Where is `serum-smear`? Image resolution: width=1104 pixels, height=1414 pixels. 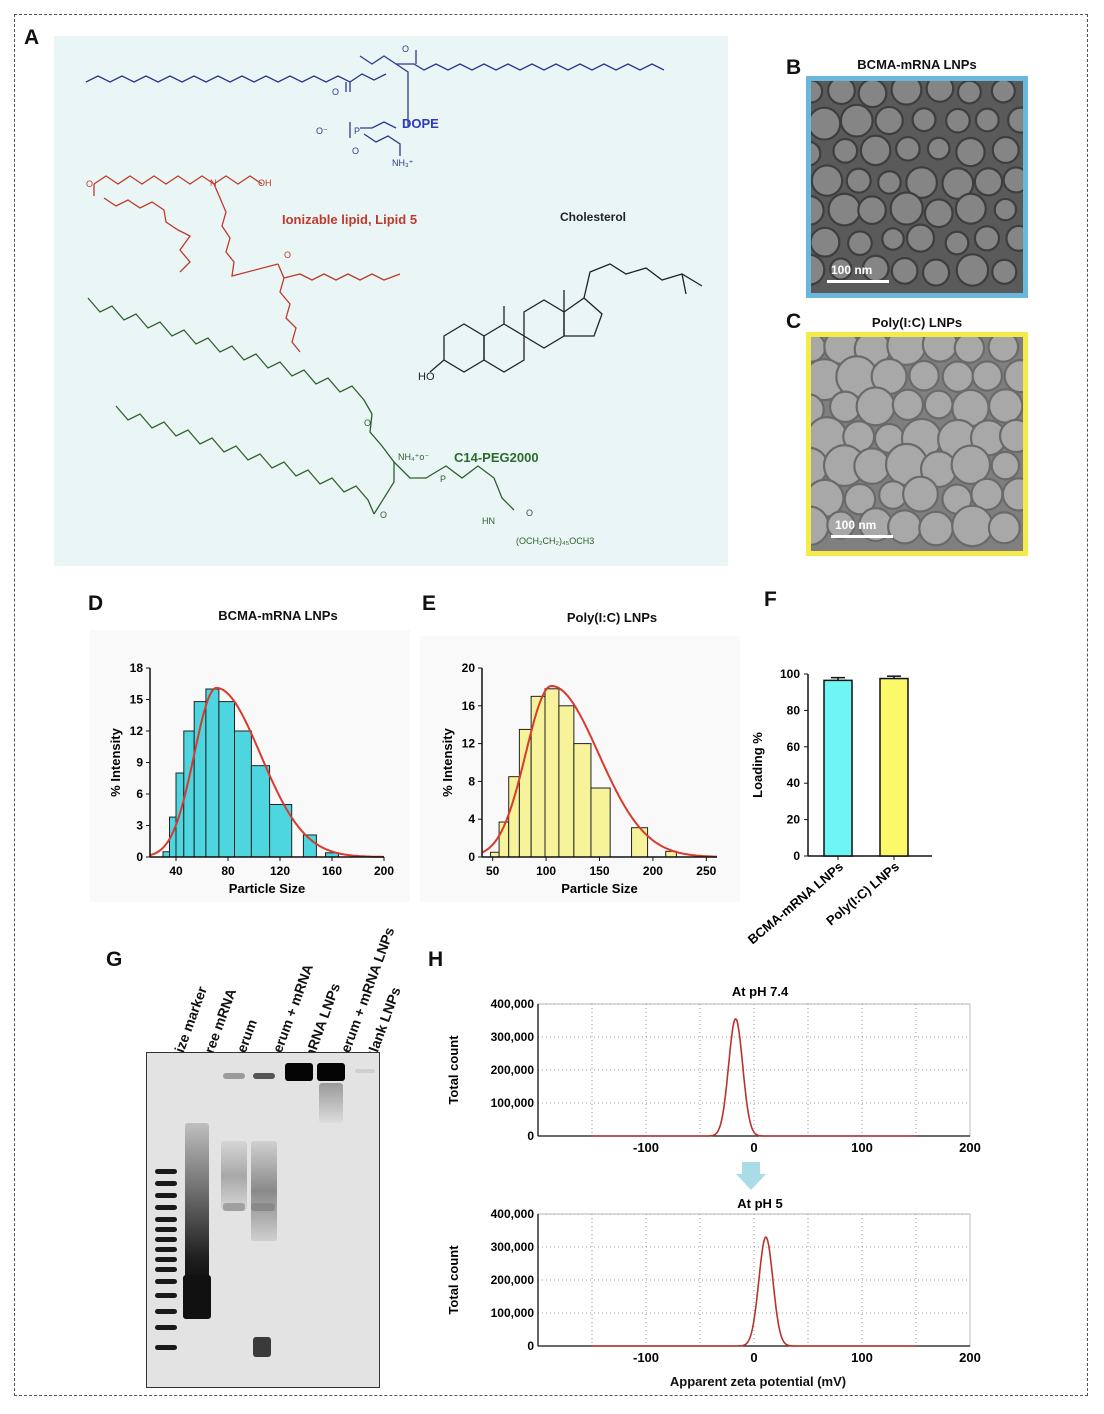
serum-smear is located at coordinates (234, 1176).